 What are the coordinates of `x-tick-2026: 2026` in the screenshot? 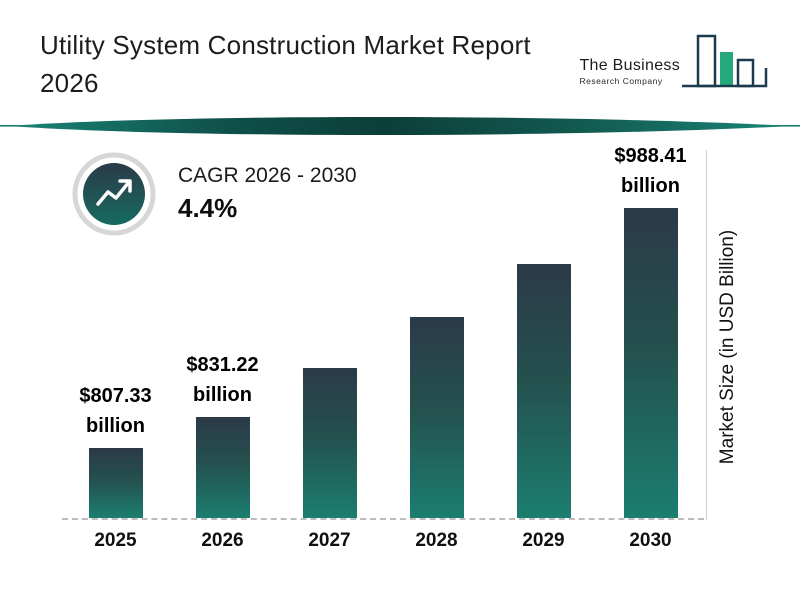 It's located at (222, 540).